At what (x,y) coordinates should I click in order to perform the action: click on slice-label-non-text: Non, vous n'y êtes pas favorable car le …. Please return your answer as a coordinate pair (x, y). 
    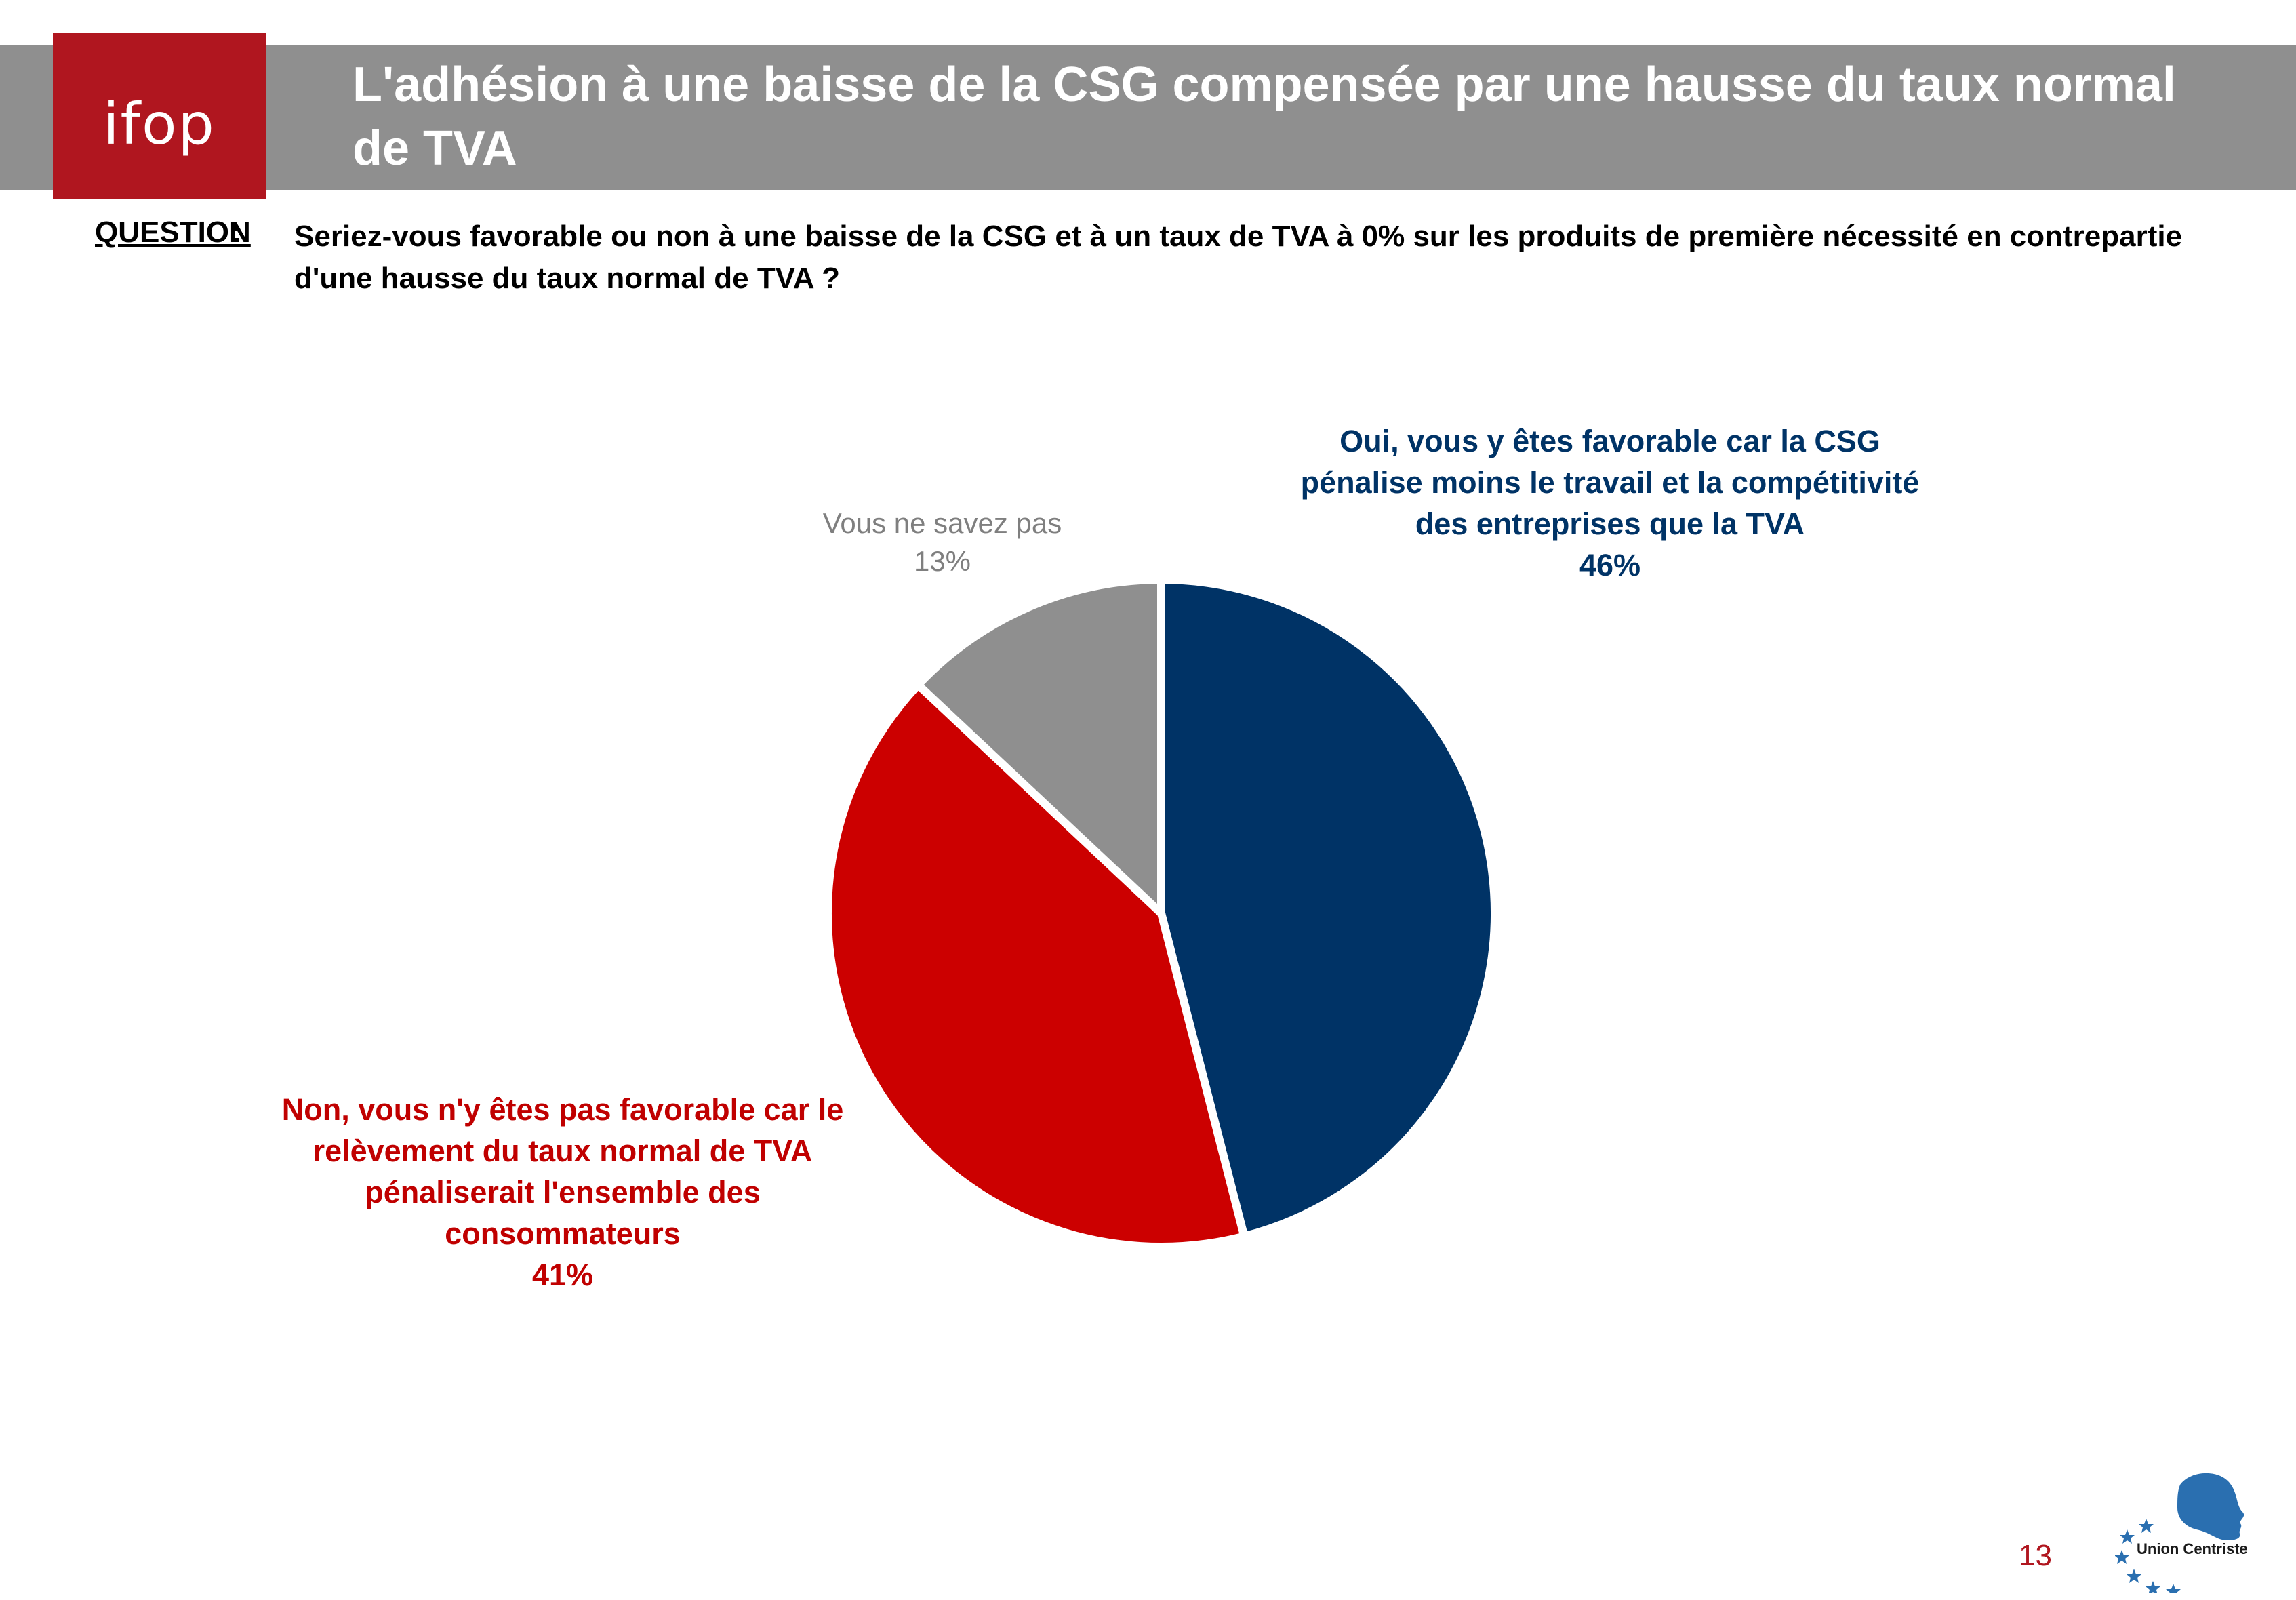
    Looking at the image, I should click on (562, 1171).